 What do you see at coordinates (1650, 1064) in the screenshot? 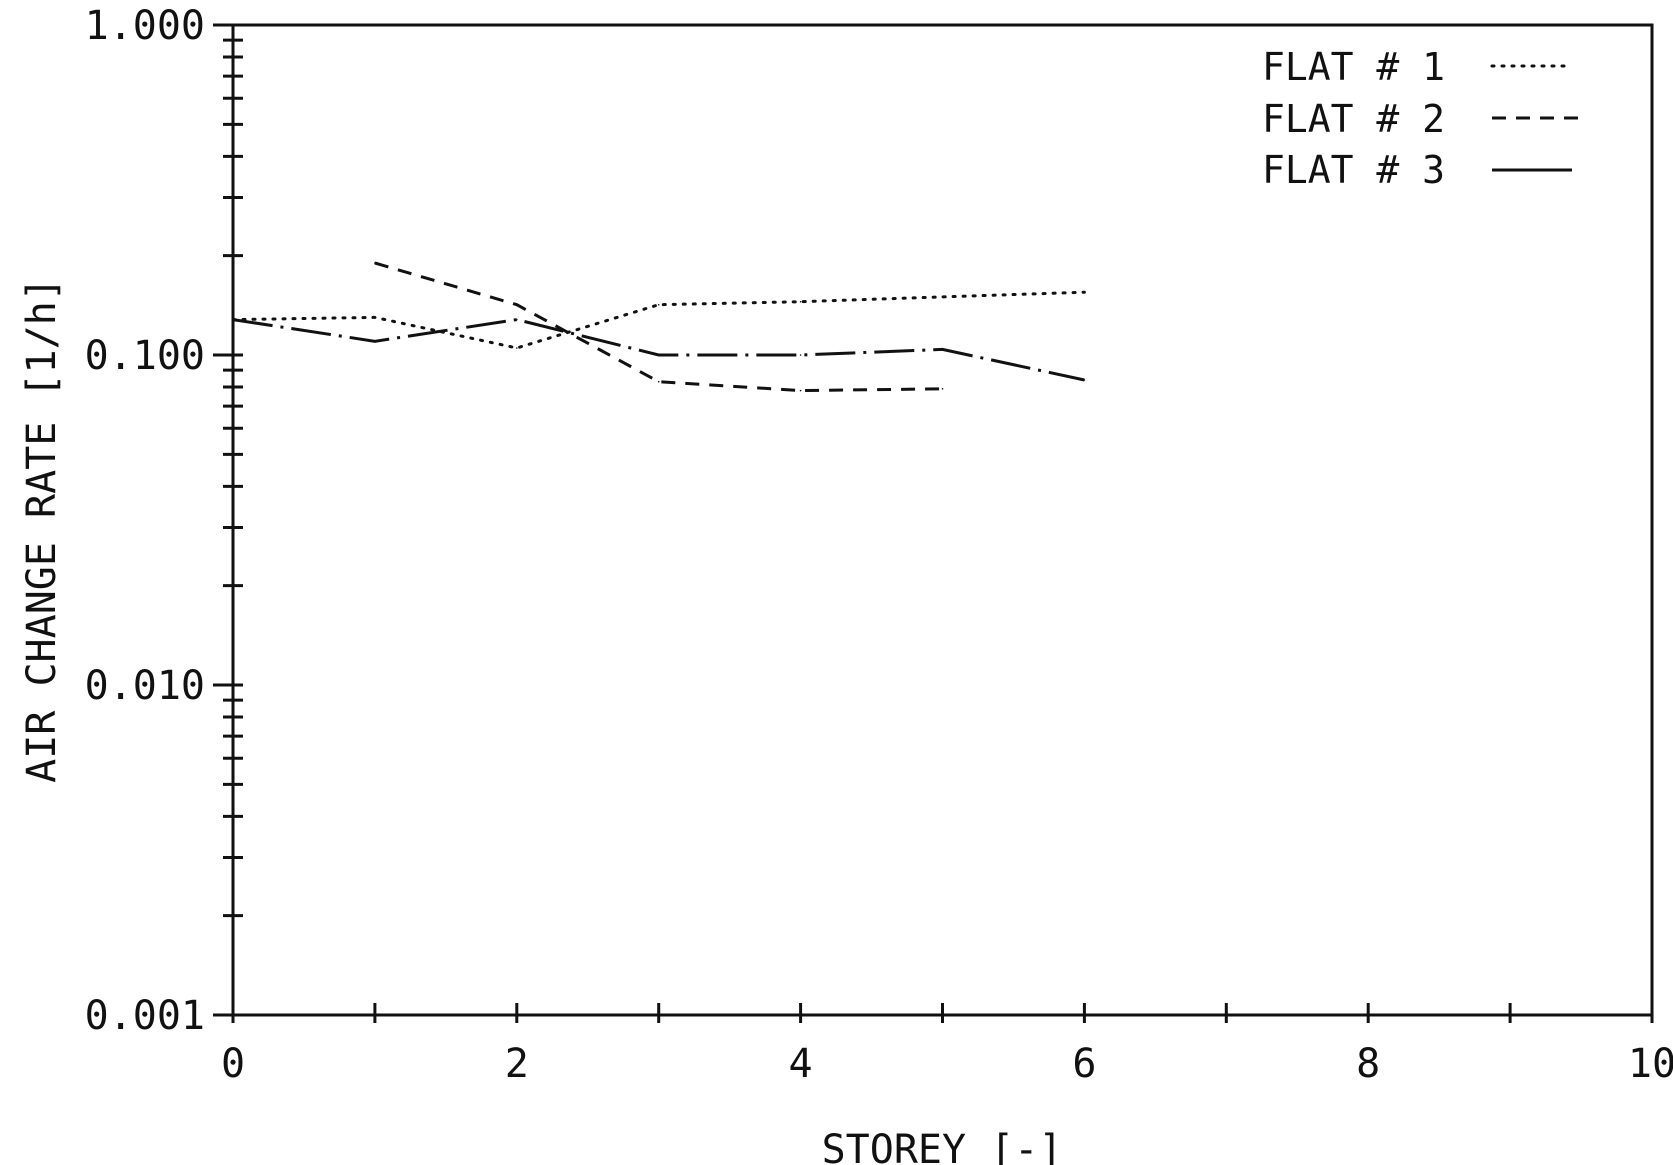
I see `x-tick-label: 10` at bounding box center [1650, 1064].